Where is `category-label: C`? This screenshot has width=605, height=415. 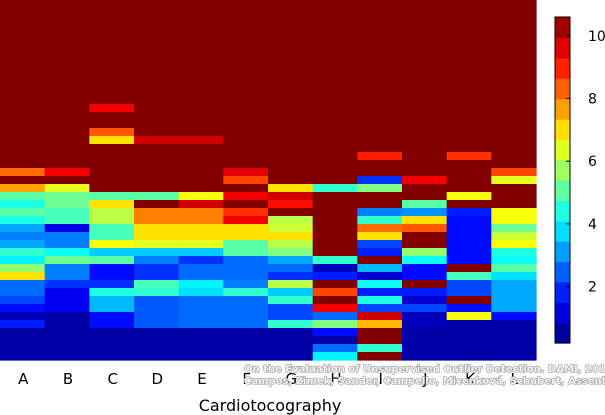 category-label: C is located at coordinates (112, 379).